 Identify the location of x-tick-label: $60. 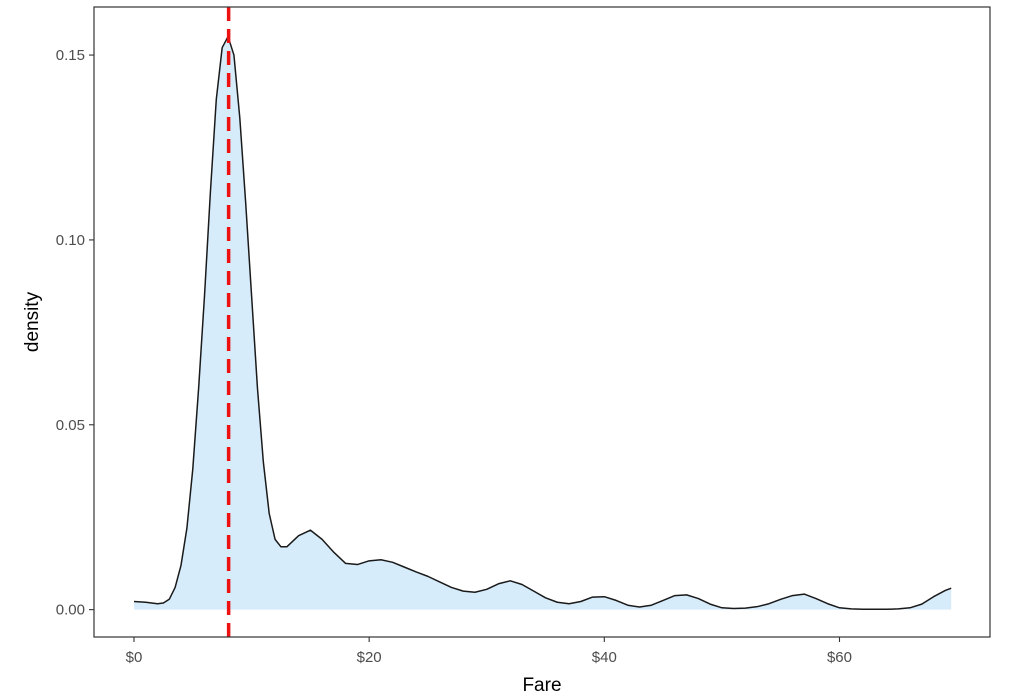
(839, 657).